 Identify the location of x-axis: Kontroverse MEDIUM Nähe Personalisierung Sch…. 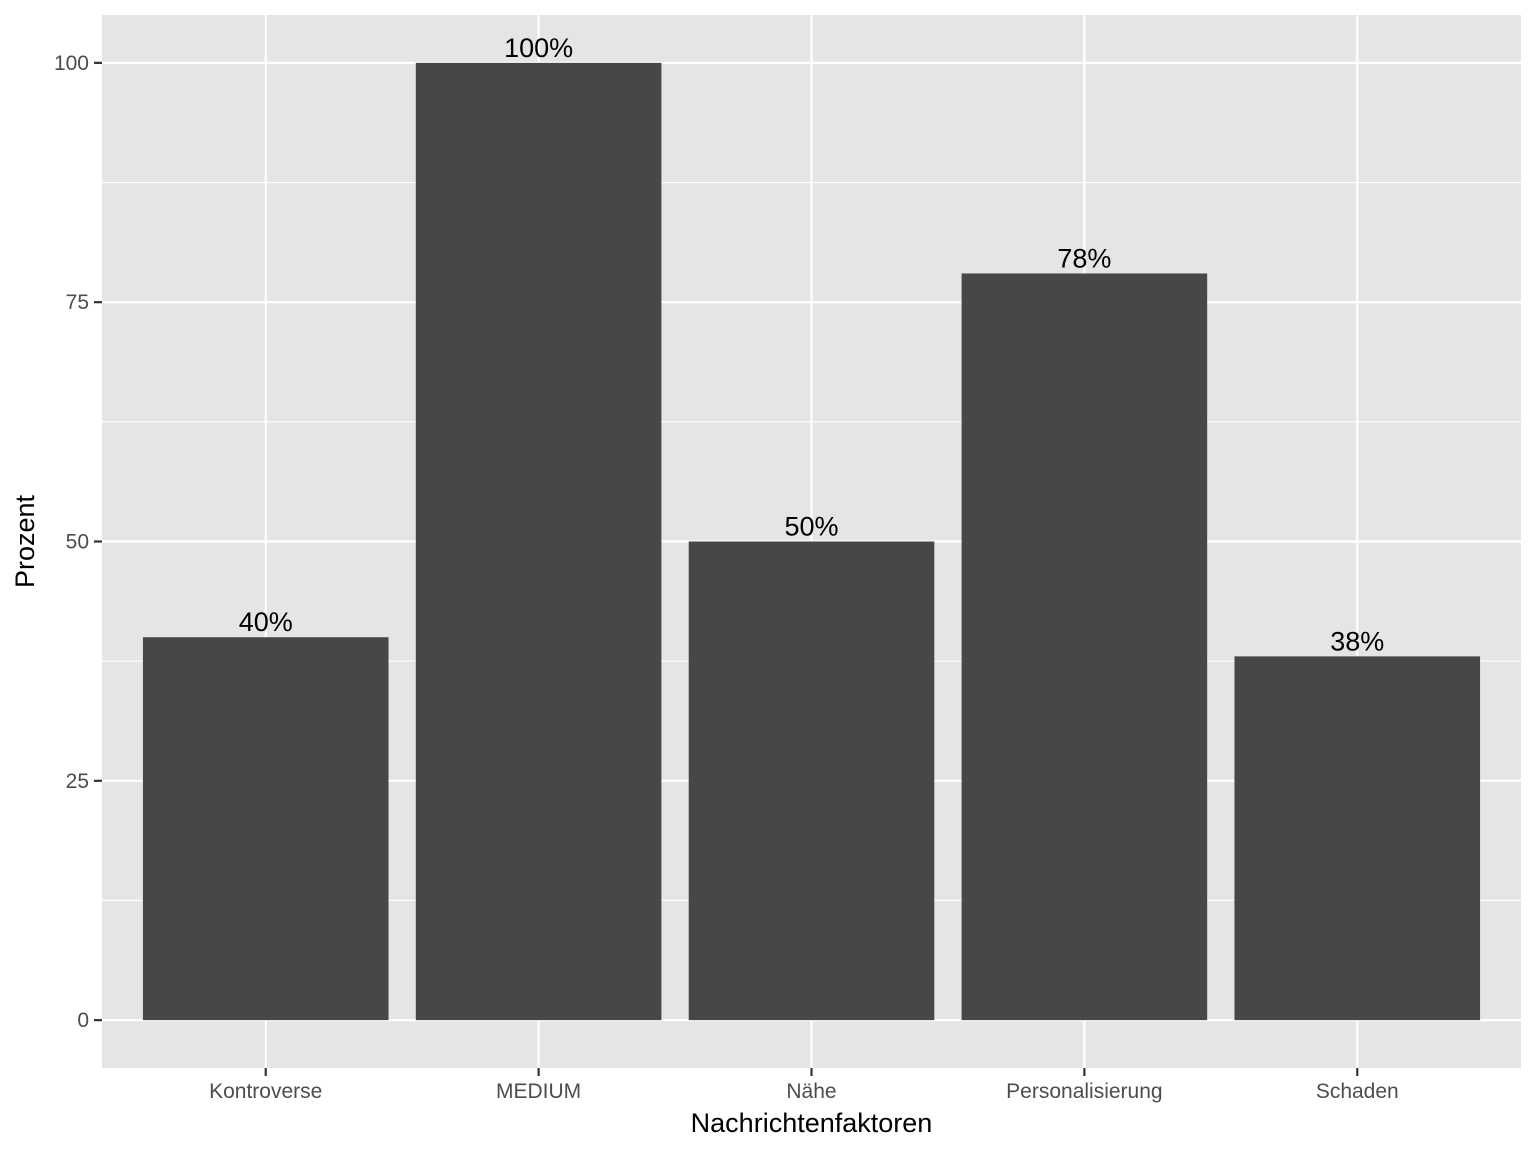
(804, 1085).